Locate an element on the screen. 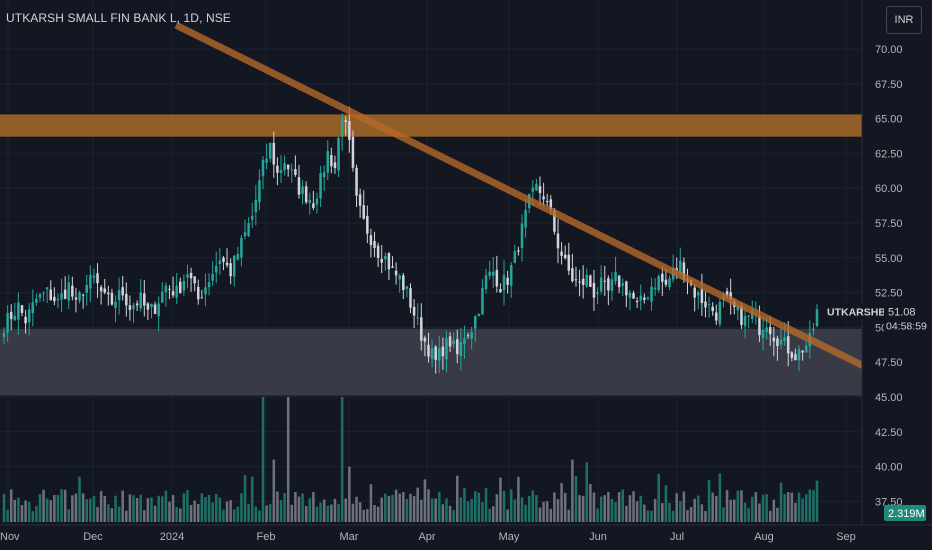 This screenshot has height=550, width=932. price-tick-label: 45.00 is located at coordinates (889, 398).